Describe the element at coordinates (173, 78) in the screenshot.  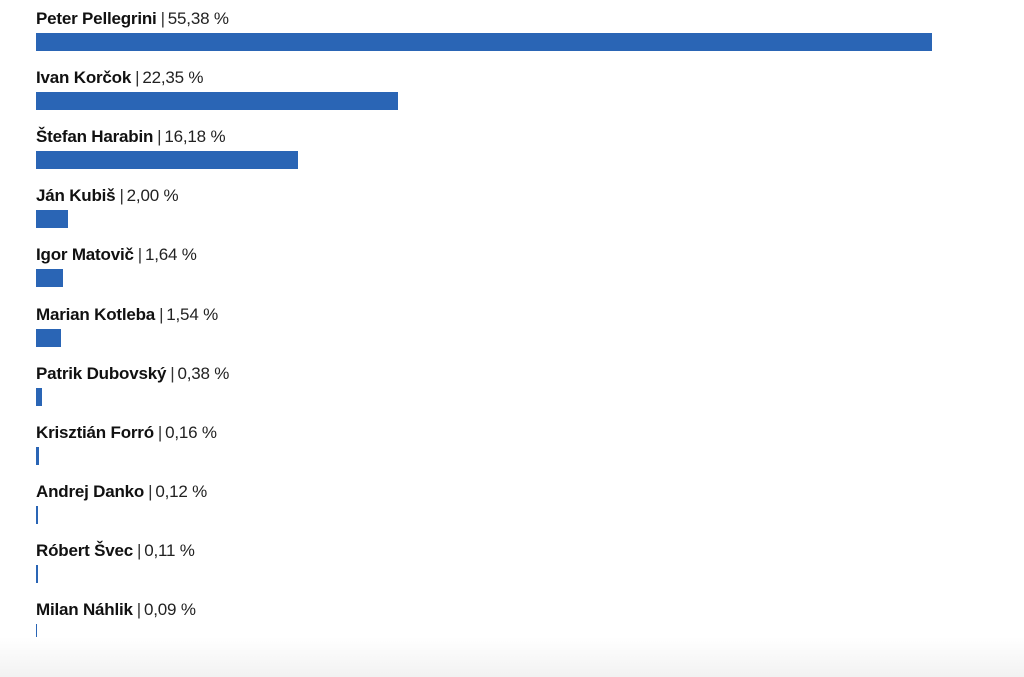
I see `vote-percentage: 22,35 %` at that location.